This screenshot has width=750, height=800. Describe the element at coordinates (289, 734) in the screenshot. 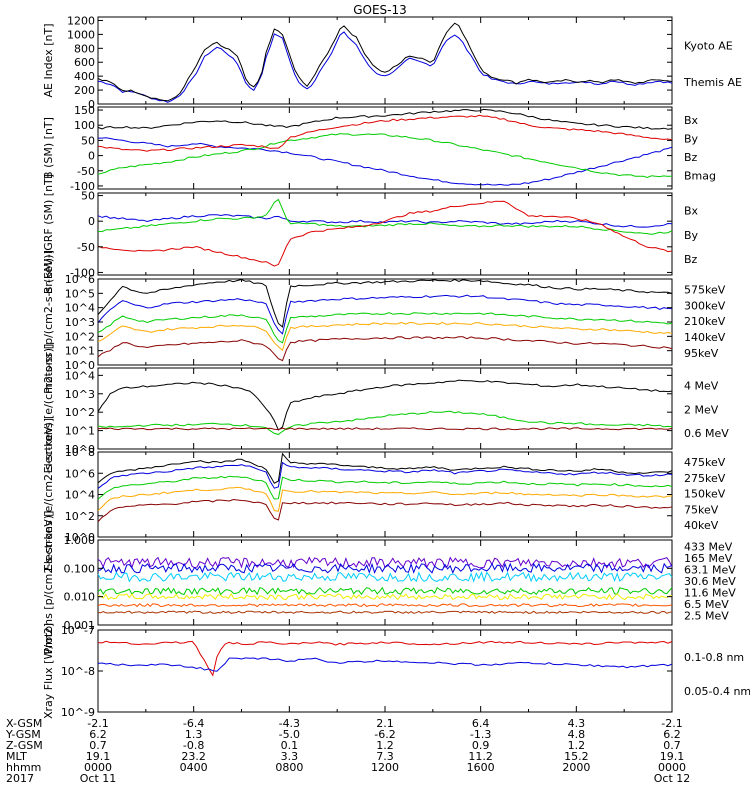

I see `x-axis-value: -5.0` at that location.